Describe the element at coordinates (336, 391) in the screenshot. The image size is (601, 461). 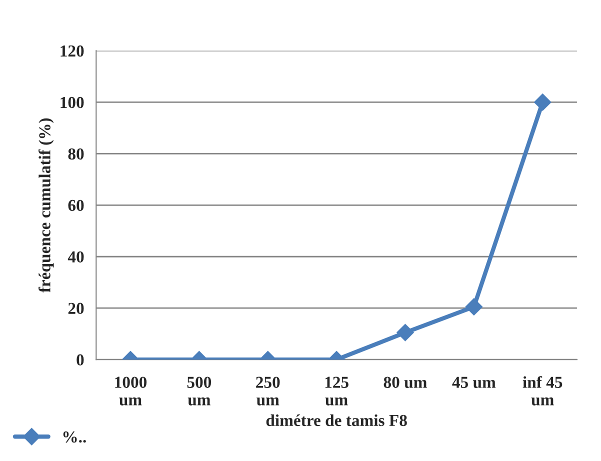
I see `x-tick-label: 125 um` at that location.